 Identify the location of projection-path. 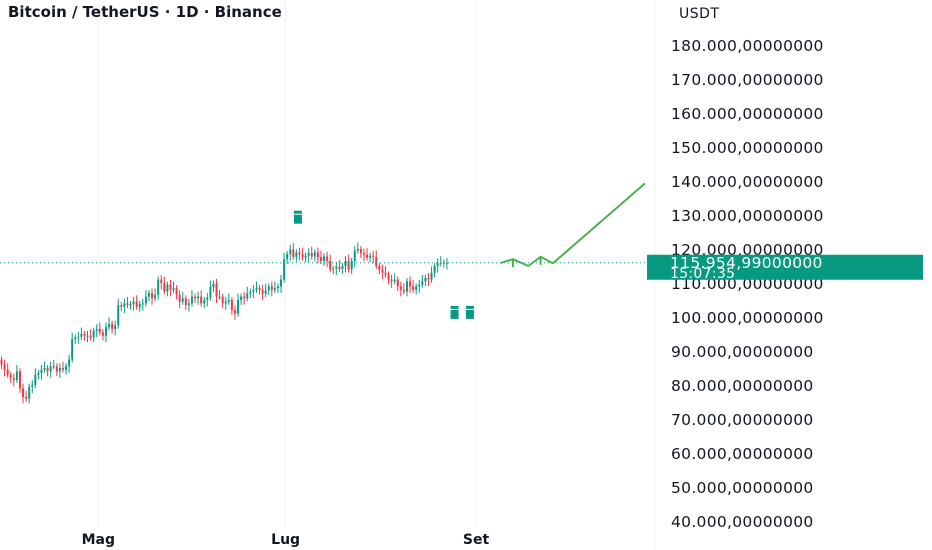
(573, 225).